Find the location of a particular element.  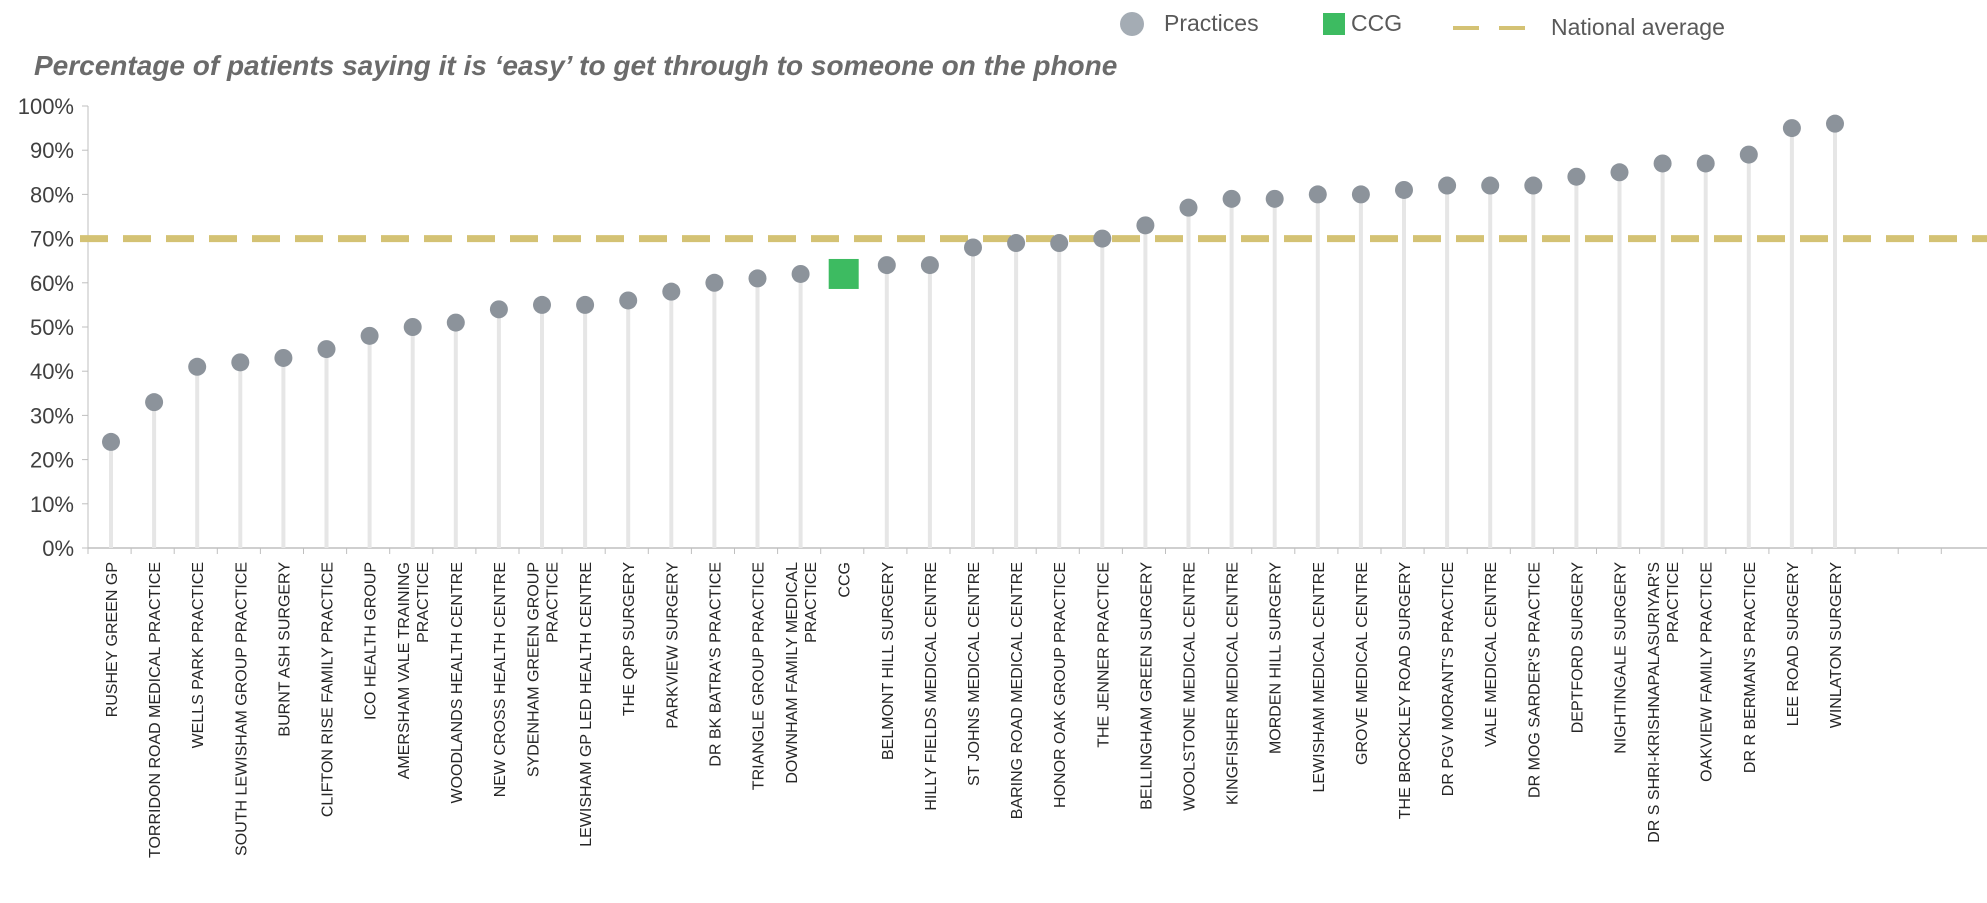

x-category-label: BURNT ASH SURGERY is located at coordinates (284, 649).